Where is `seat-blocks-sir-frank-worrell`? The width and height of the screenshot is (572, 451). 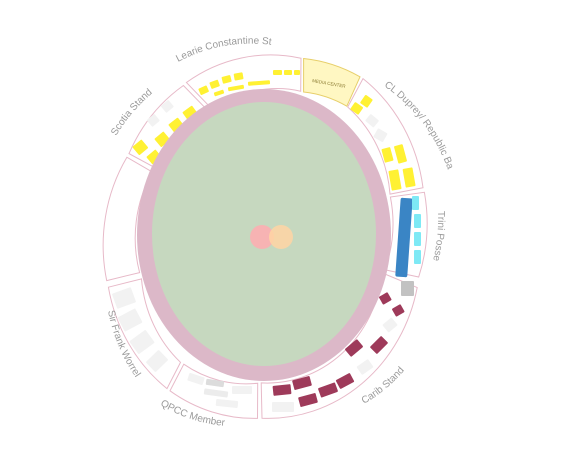
seat-blocks-sir-frank-worrell is located at coordinates (140, 329).